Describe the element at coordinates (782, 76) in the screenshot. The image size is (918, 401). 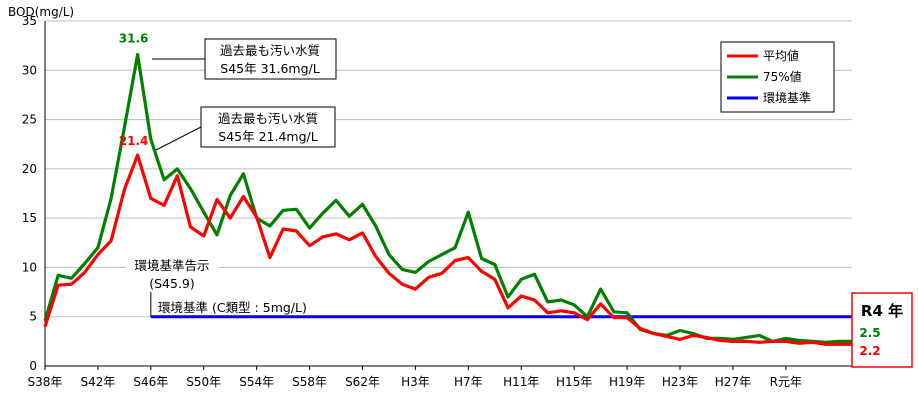
I see `legend-label-75: 75%値` at that location.